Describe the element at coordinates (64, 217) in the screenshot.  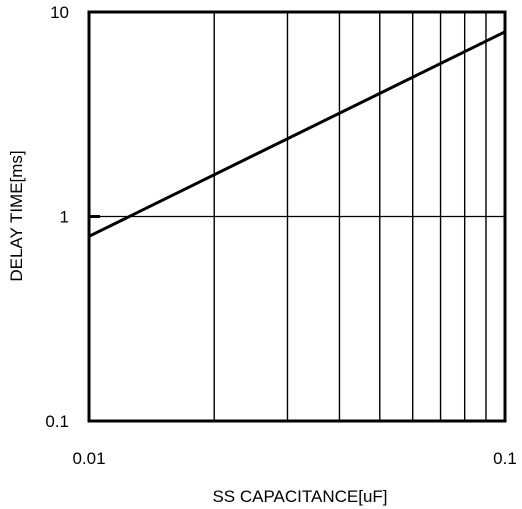
I see `y-tick-label-2: 1` at that location.